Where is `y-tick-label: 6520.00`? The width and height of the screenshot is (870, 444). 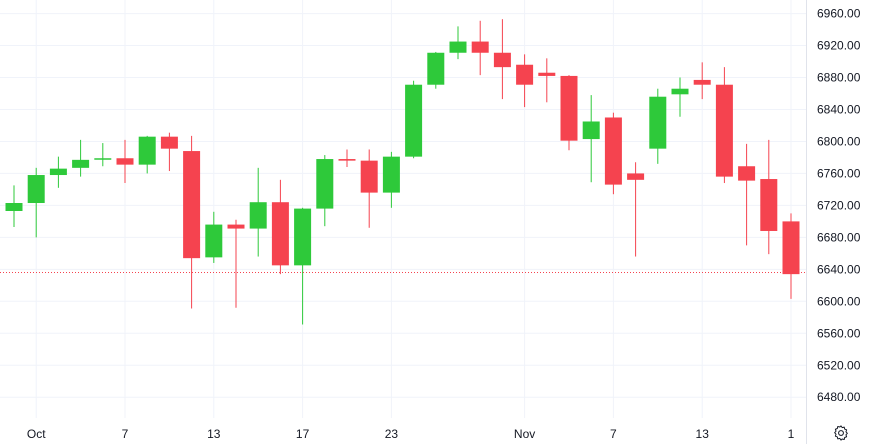 y-tick-label: 6520.00 is located at coordinates (839, 365).